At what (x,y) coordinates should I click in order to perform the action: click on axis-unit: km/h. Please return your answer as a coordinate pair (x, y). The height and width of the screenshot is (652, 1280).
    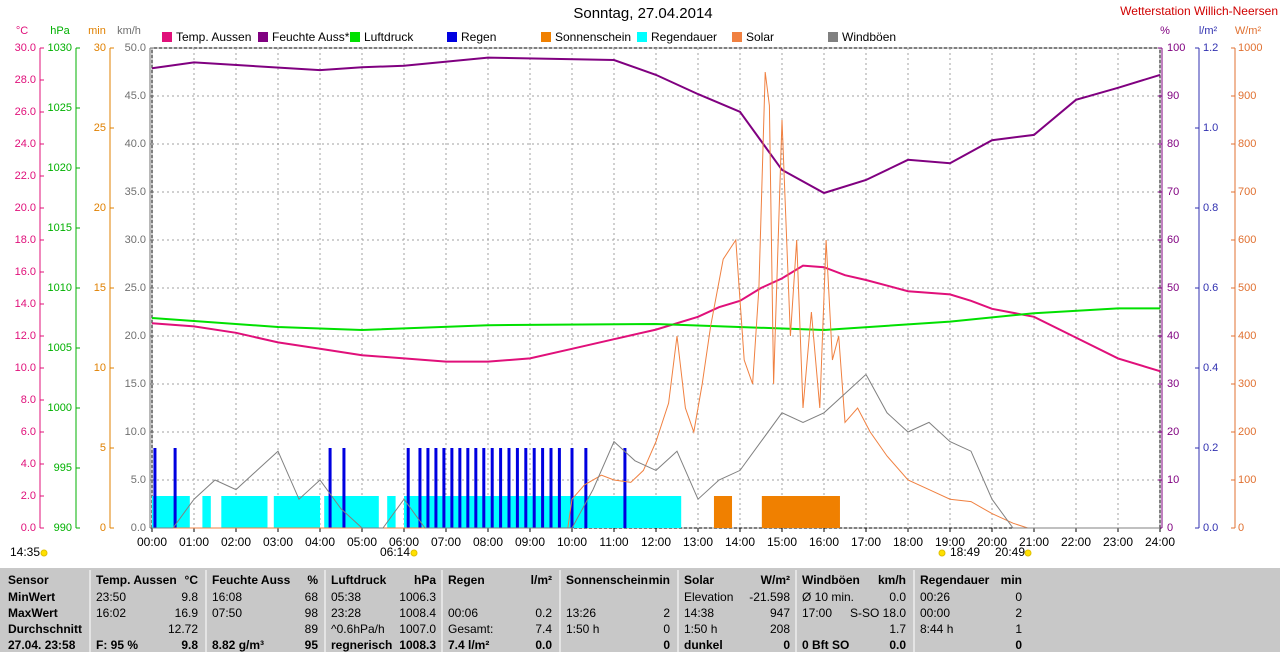
    Looking at the image, I should click on (129, 31).